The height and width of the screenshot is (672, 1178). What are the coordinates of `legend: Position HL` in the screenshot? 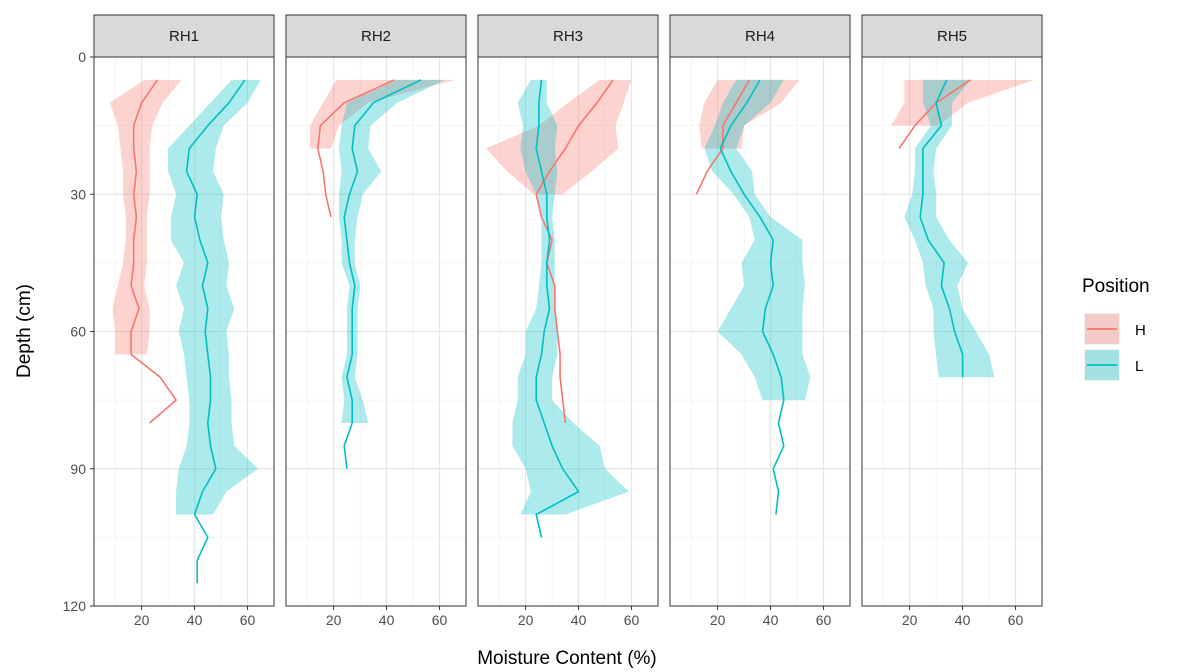 It's located at (1116, 328).